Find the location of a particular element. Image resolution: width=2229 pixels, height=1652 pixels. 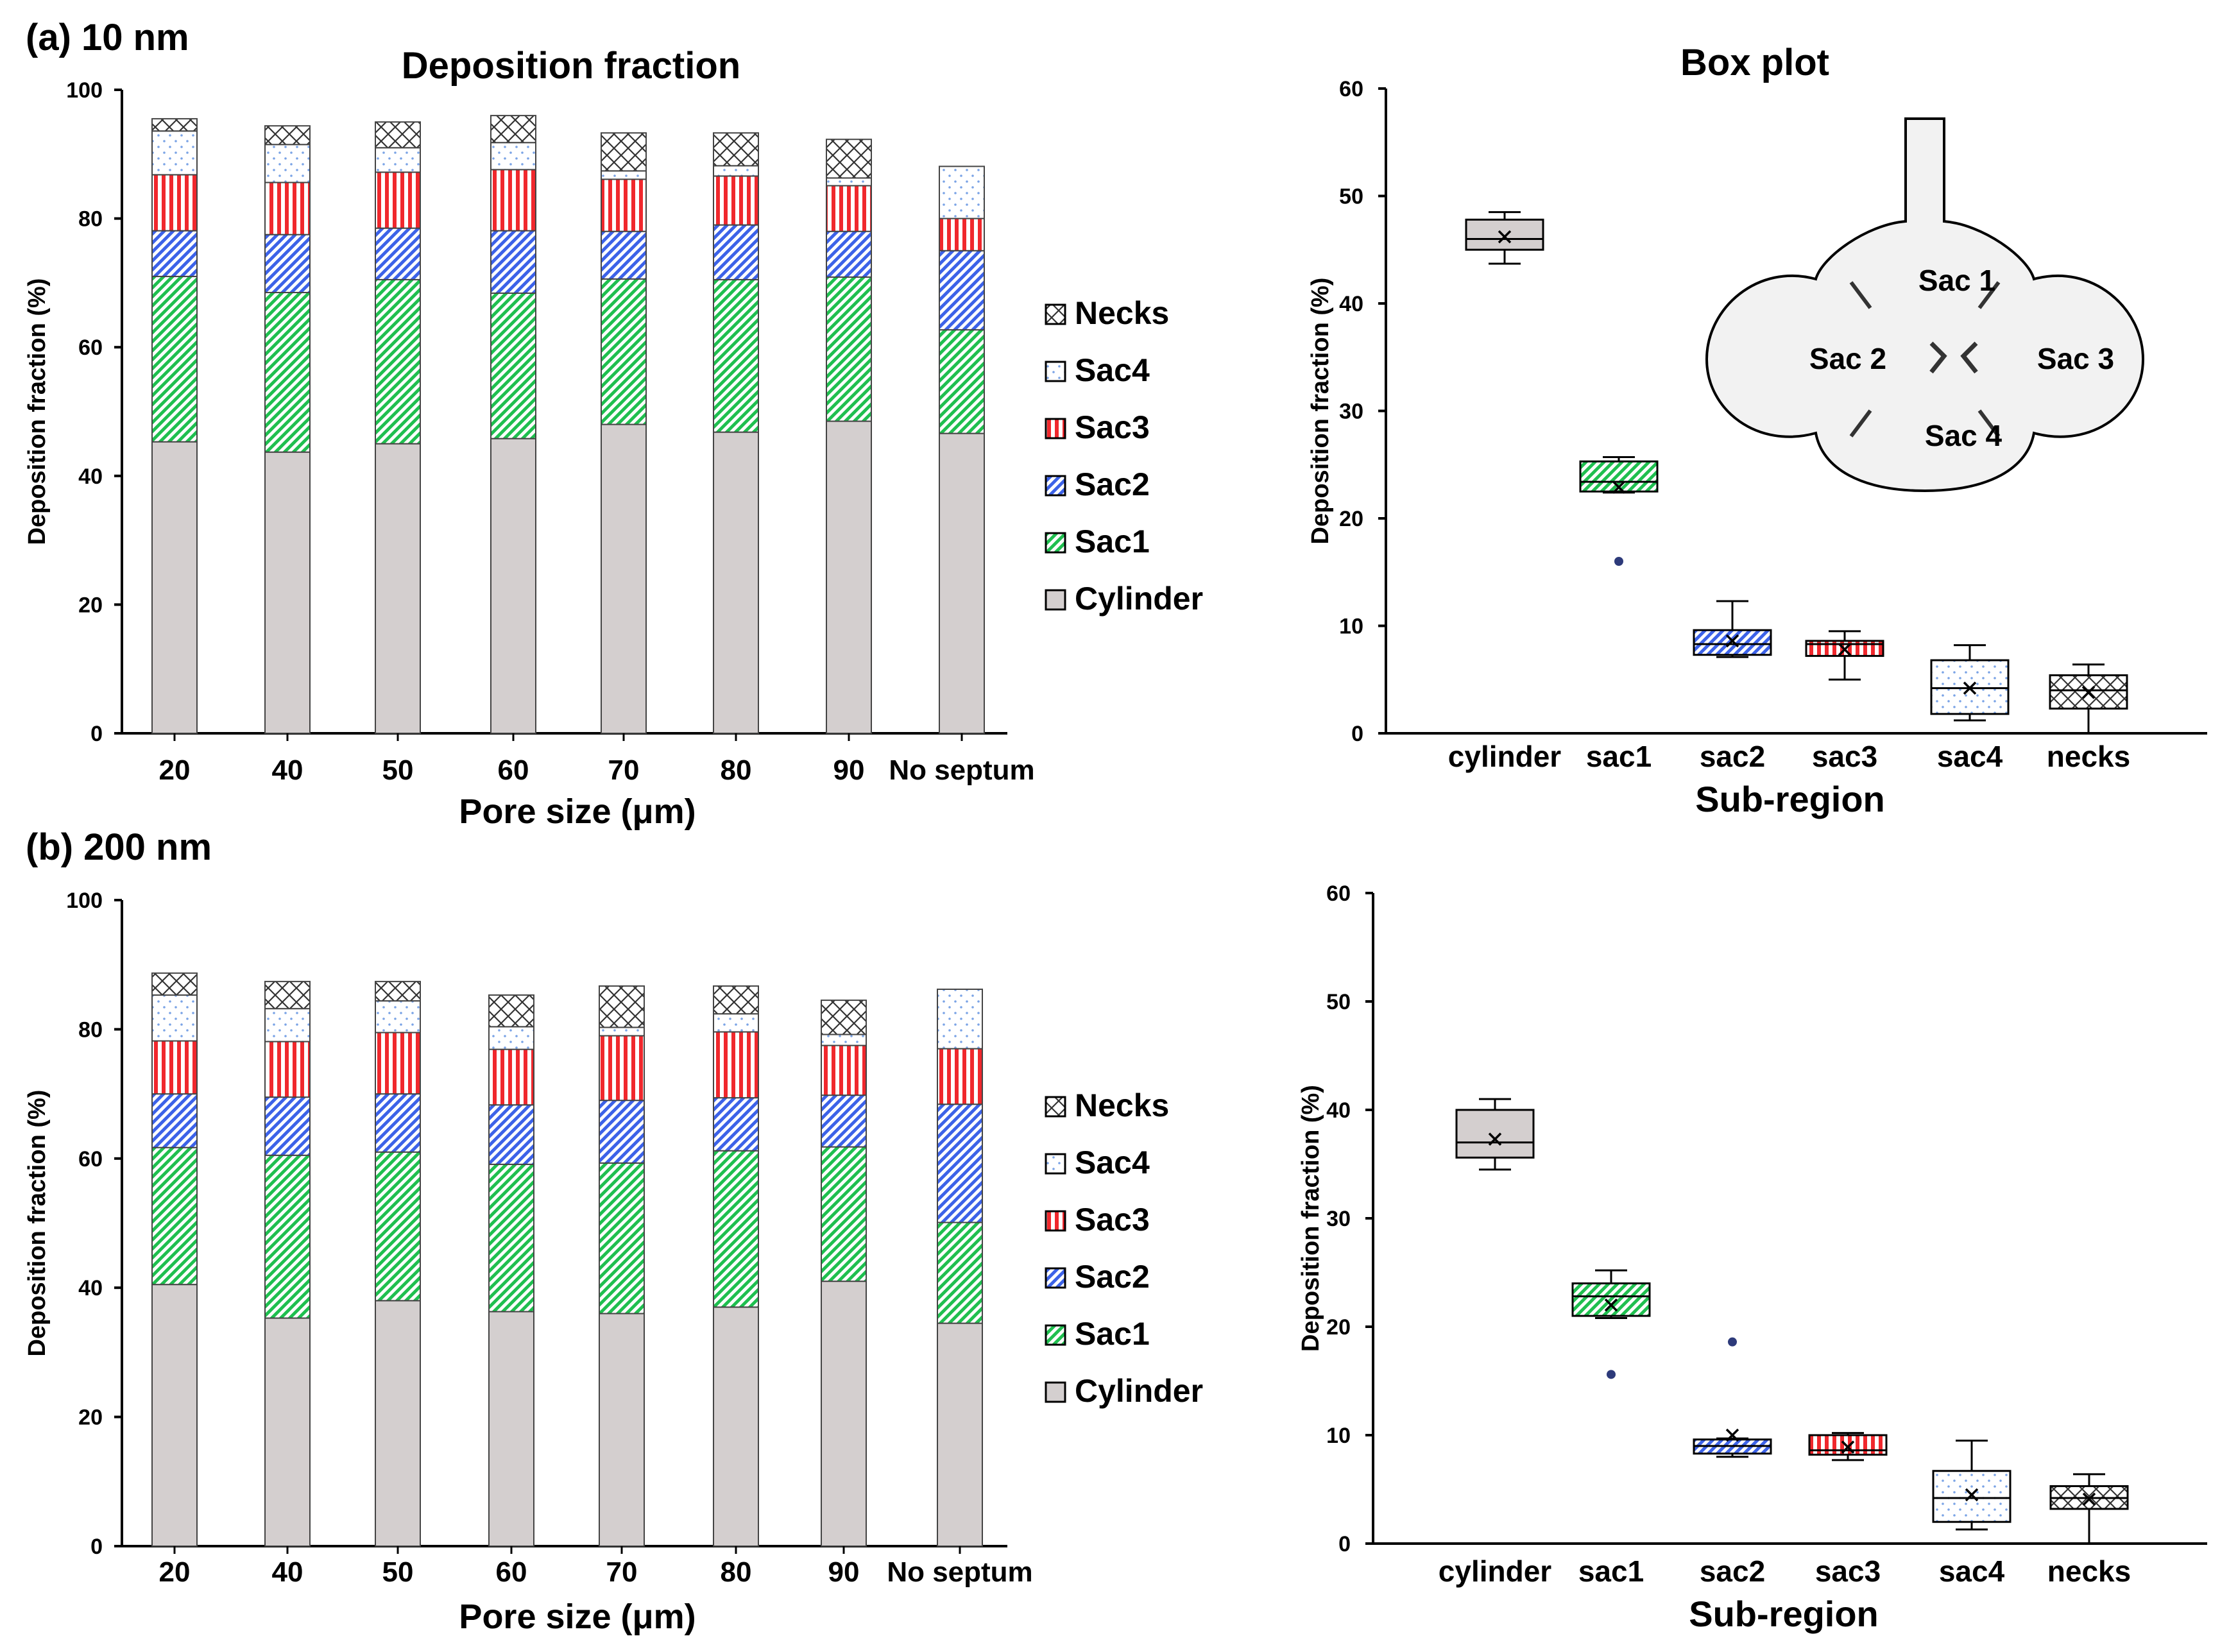

box-sac4 is located at coordinates (1970, 687).